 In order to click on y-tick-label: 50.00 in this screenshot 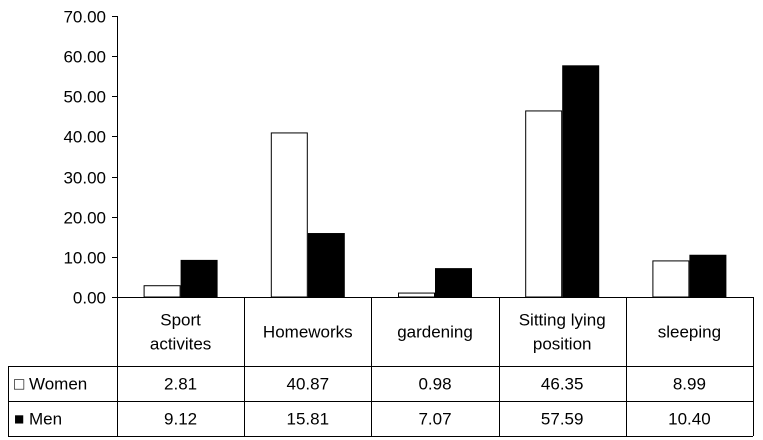, I will do `click(84, 97)`.